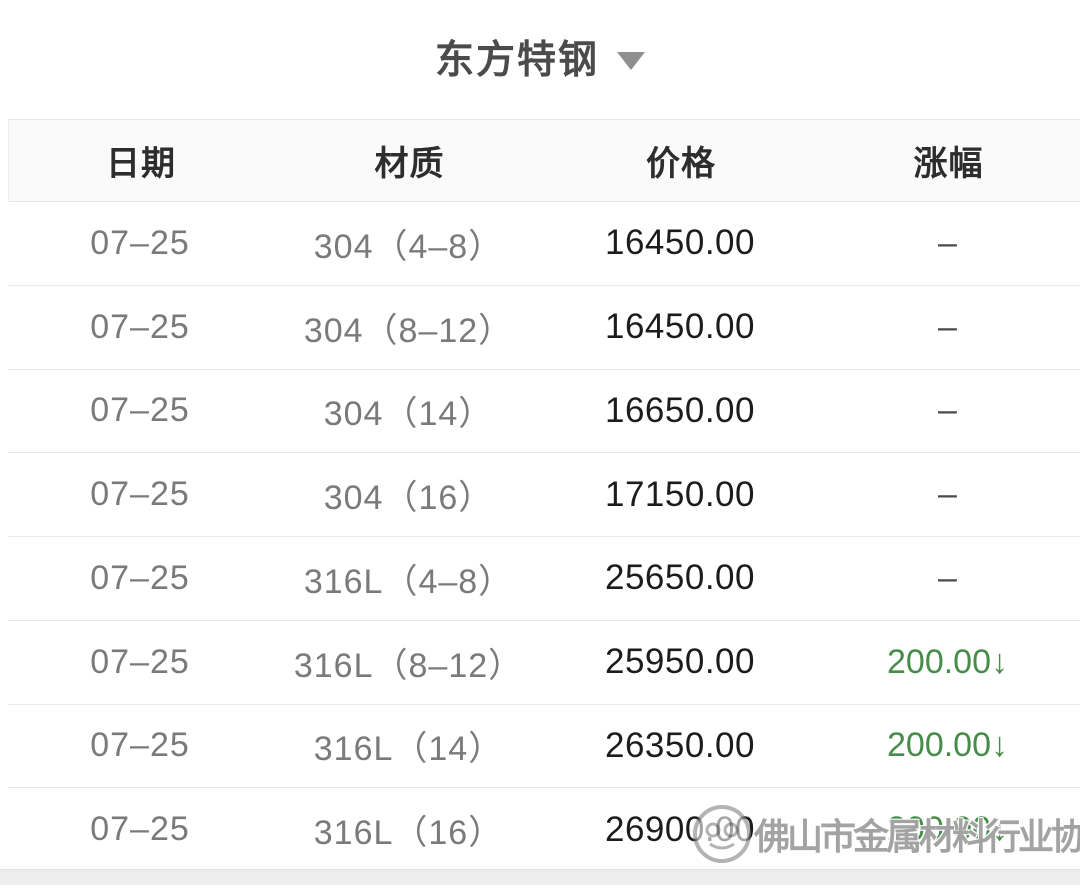 The height and width of the screenshot is (885, 1080). What do you see at coordinates (680, 662) in the screenshot?
I see `price-cell: 25950.00` at bounding box center [680, 662].